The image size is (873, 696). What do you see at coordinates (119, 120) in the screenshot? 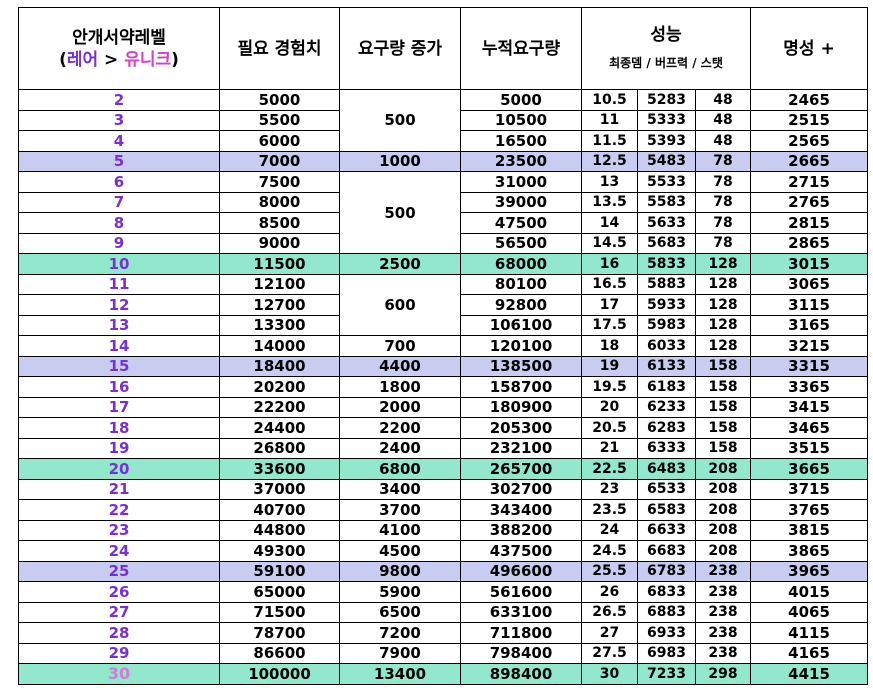
I see `level-cell: 3` at bounding box center [119, 120].